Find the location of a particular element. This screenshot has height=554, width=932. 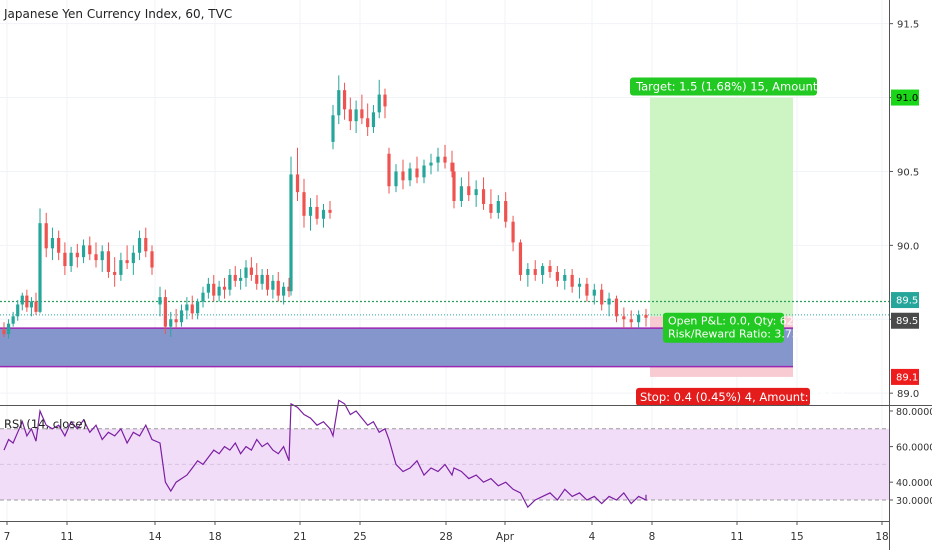

open-pnl-text: Open P&L: 0.0, Qty: 624 is located at coordinates (734, 321).